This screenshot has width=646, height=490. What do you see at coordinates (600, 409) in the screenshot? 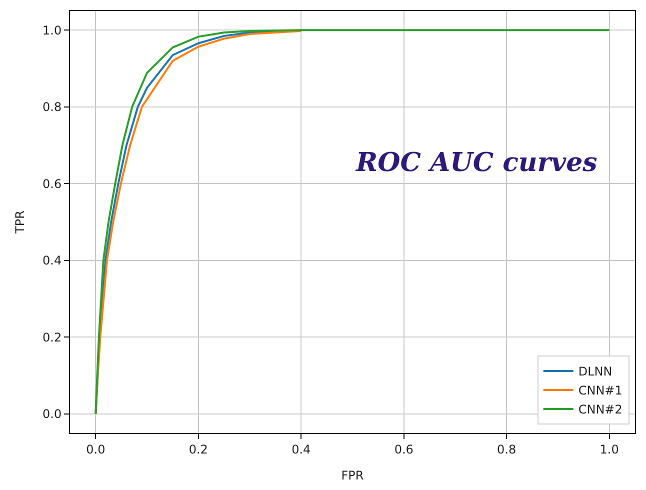
I see `legend-label: CNN#2` at bounding box center [600, 409].